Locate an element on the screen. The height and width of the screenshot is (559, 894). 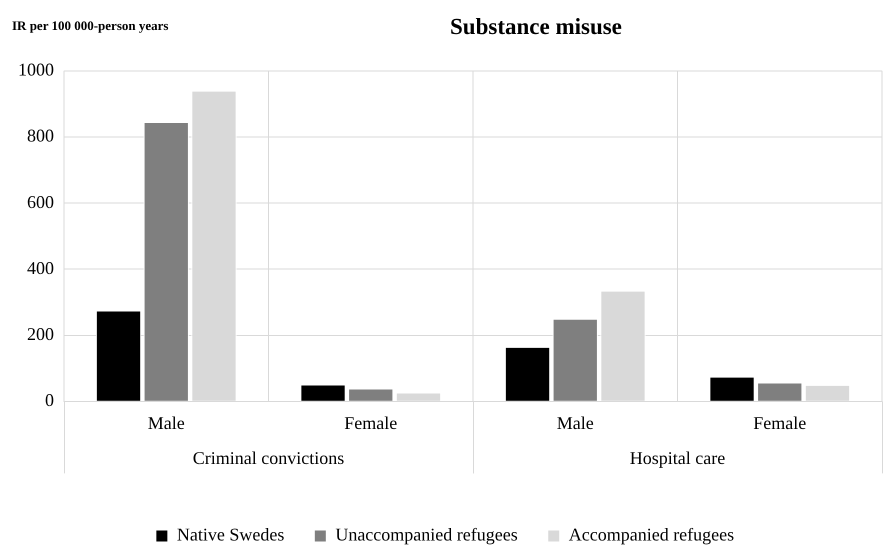
y-tick-label: 800 is located at coordinates (40, 136).